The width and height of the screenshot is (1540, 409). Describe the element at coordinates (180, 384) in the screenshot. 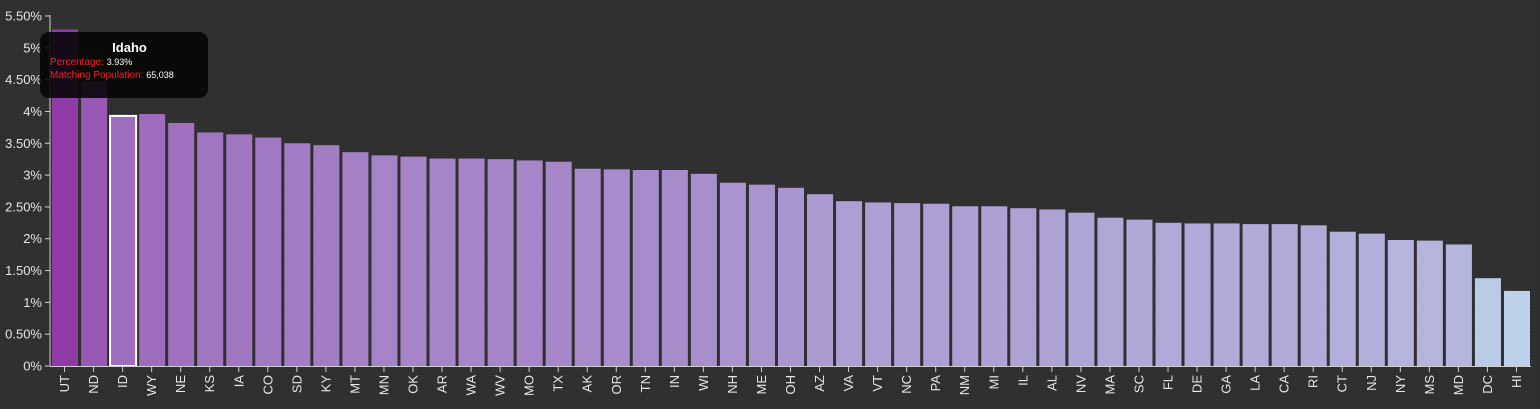

I see `x-tick-label-ne: NE` at that location.